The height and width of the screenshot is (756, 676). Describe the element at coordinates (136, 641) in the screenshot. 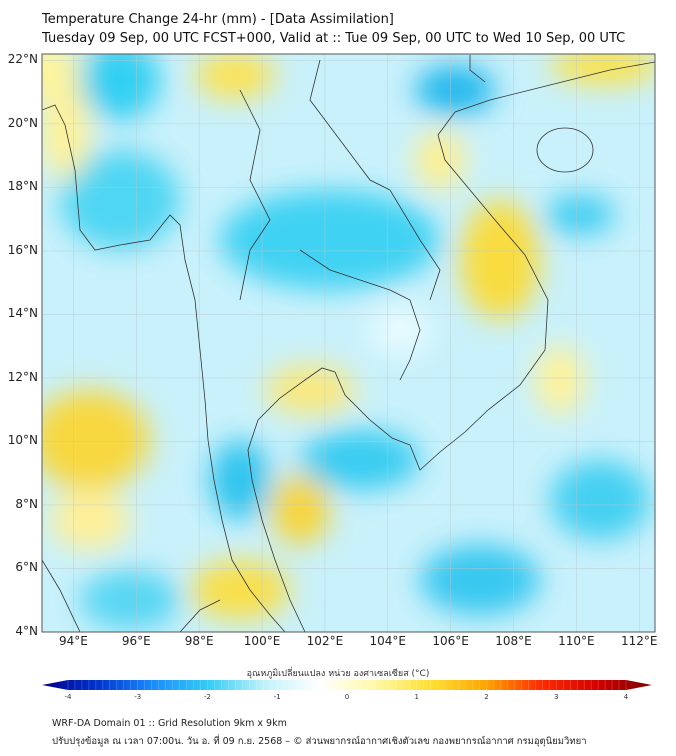

I see `lon-label: 96°E` at that location.